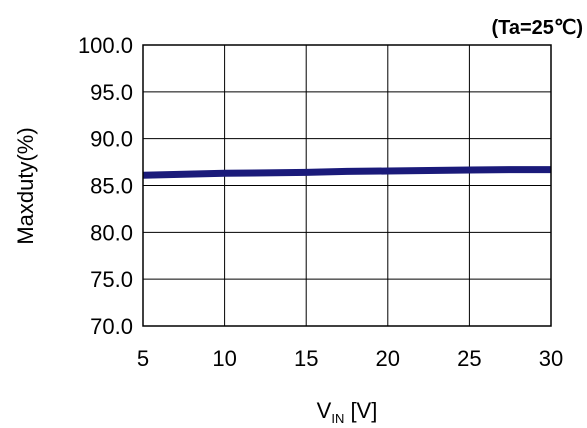 The width and height of the screenshot is (587, 428). What do you see at coordinates (551, 358) in the screenshot?
I see `x-tick-label: 30` at bounding box center [551, 358].